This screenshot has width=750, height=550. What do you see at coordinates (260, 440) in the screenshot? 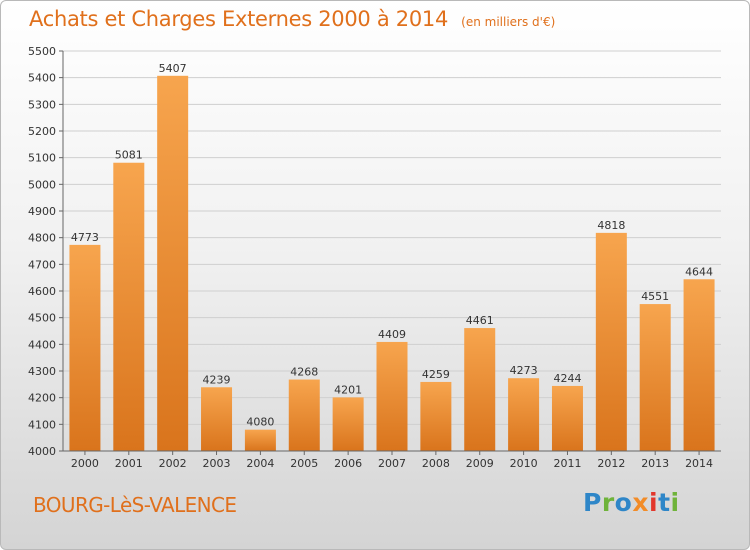
I see `bar-2004` at bounding box center [260, 440].